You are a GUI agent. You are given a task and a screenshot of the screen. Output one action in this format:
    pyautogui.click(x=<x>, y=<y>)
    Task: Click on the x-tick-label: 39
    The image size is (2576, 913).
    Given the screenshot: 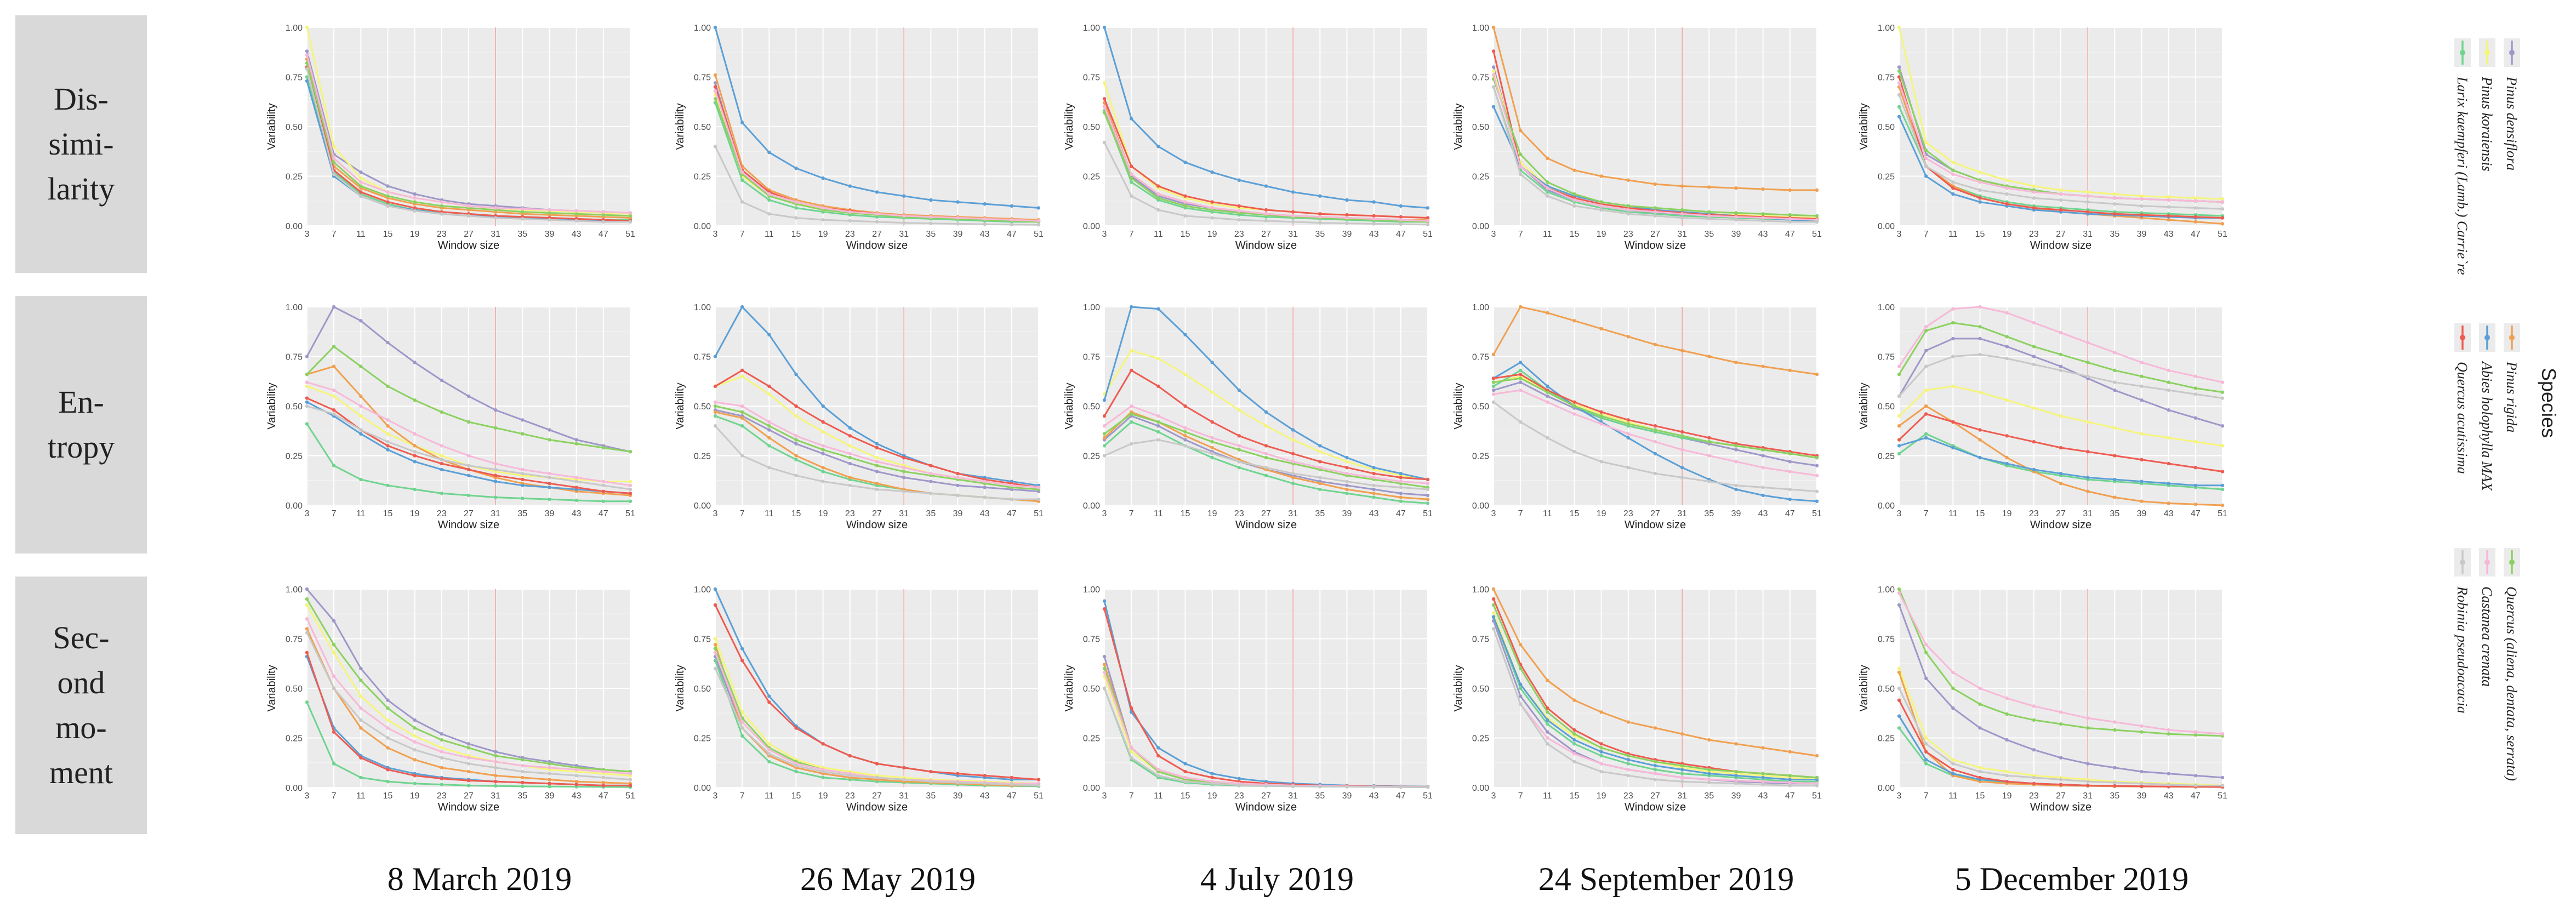 What is the action you would take?
    pyautogui.click(x=958, y=796)
    